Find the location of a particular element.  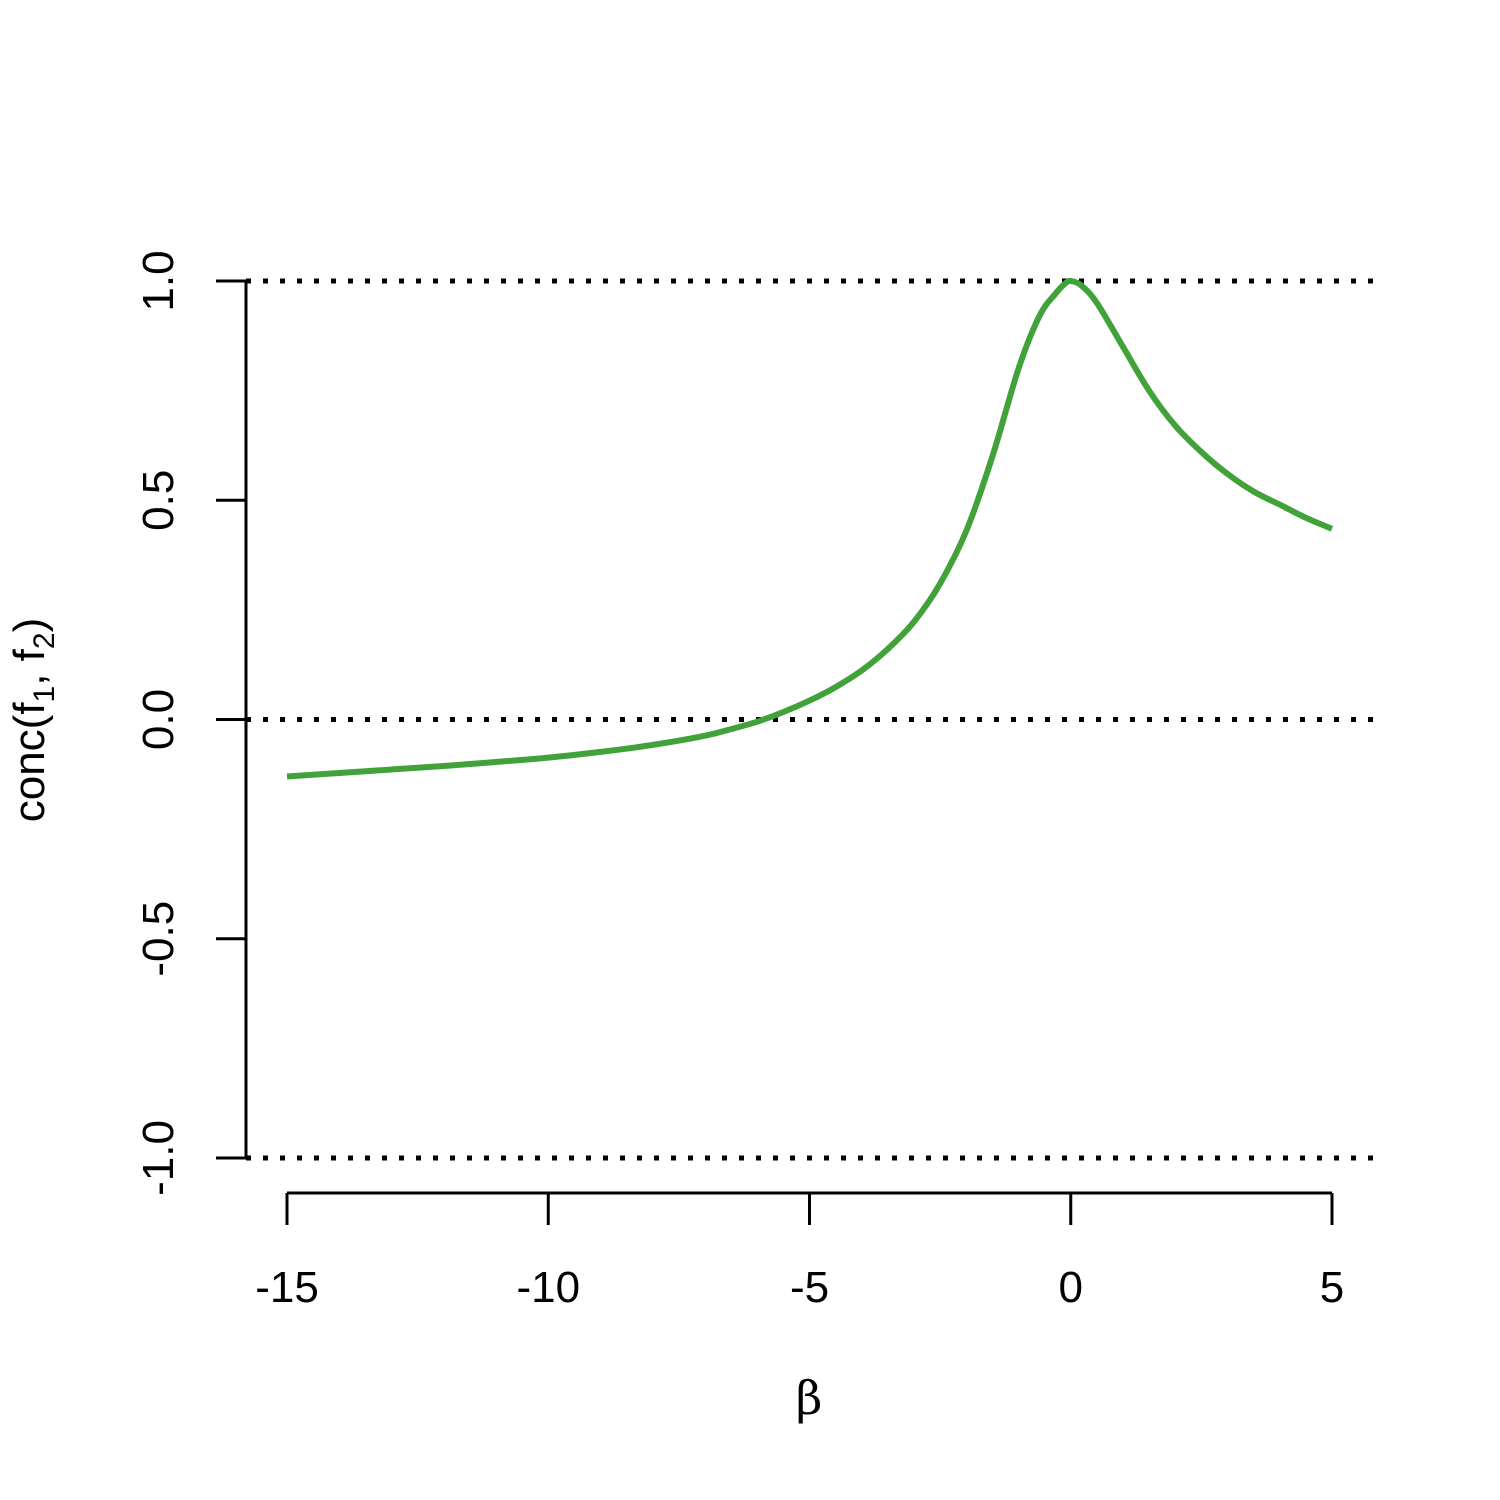

x-axis: -15 -10 -5 0 5 is located at coordinates (799, 1251).